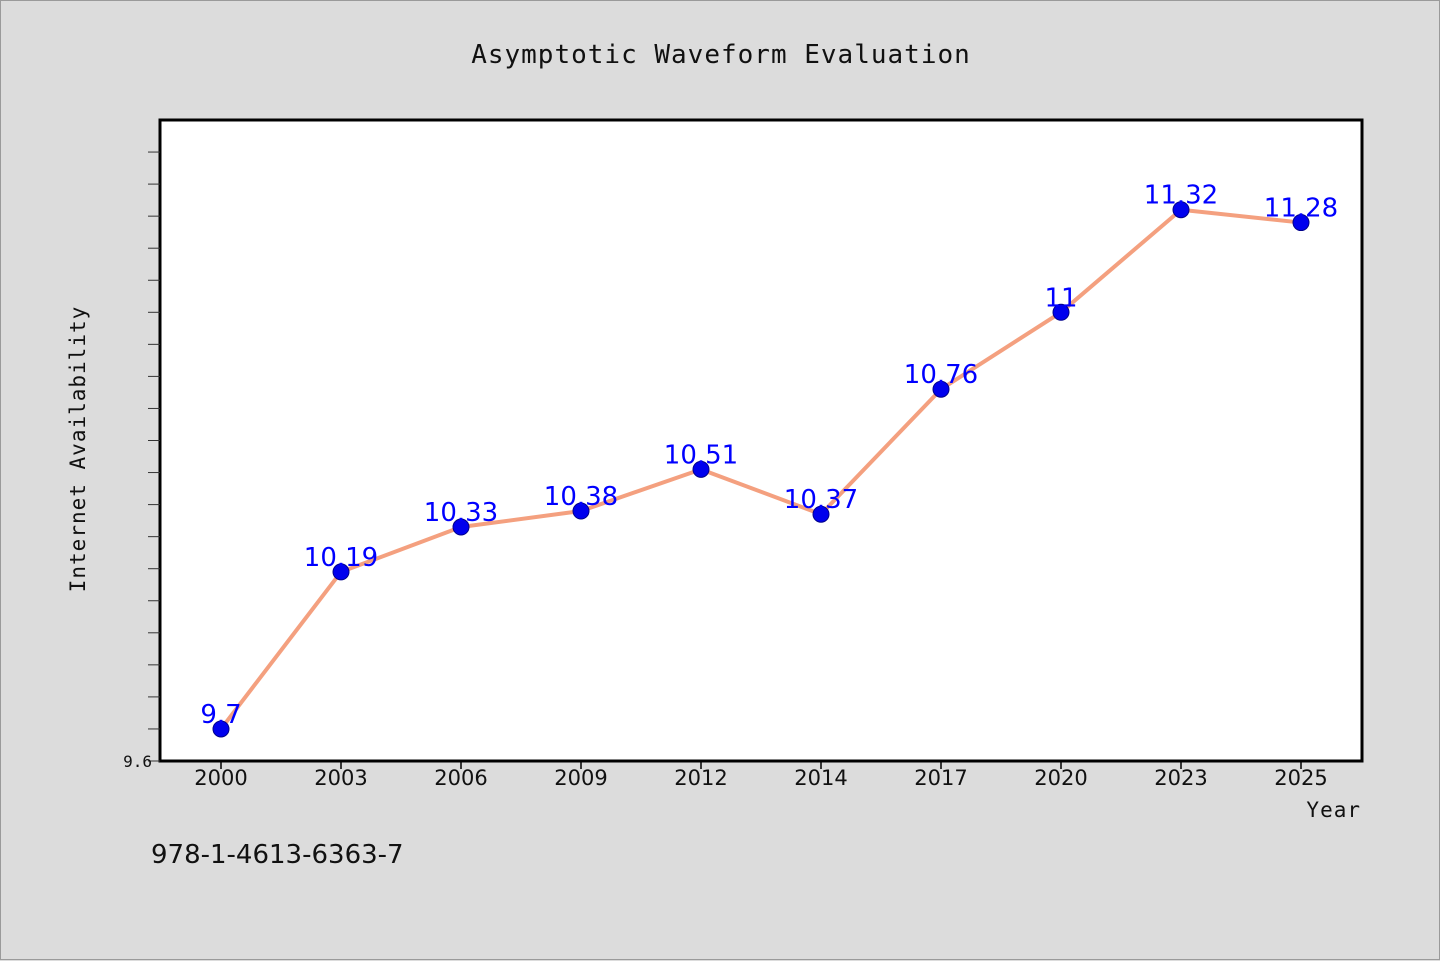  Describe the element at coordinates (137, 761) in the screenshot. I see `y-tick-label: 9.6` at that location.